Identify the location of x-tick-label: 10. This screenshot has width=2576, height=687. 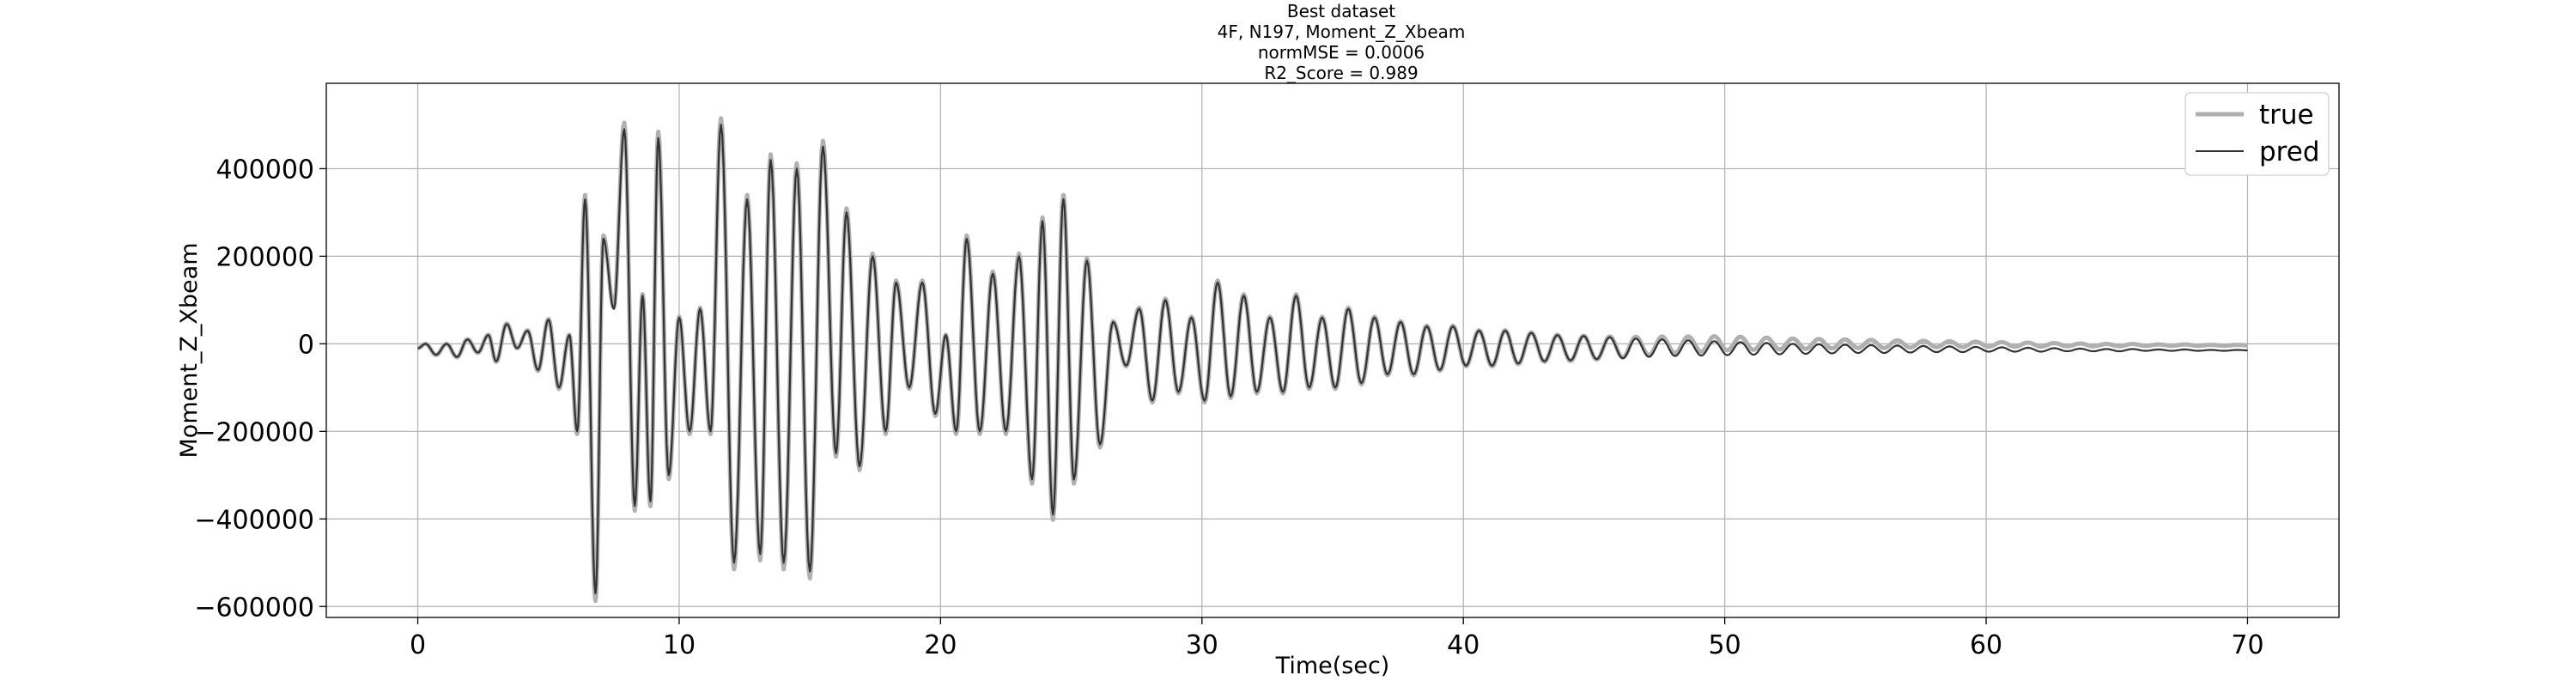
(680, 645).